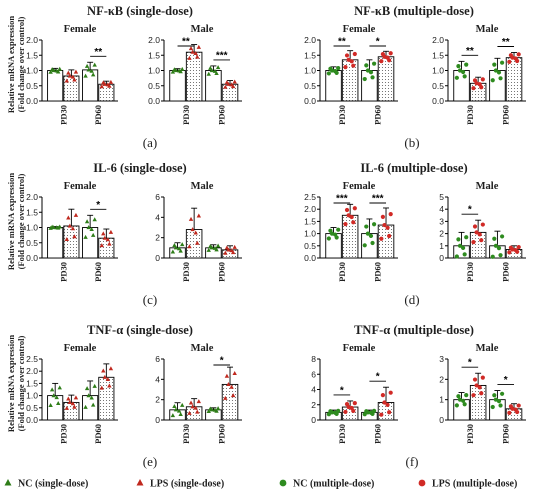 Image resolution: width=550 pixels, height=493 pixels. Describe the element at coordinates (310, 71) in the screenshot. I see `y-tick-label: 1.0` at that location.